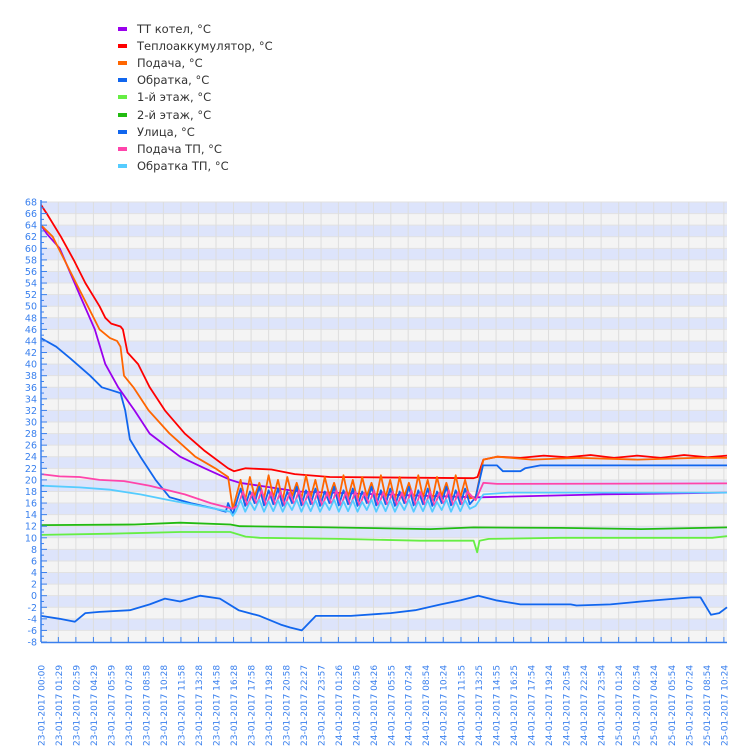 This screenshot has height=750, width=750. Describe the element at coordinates (170, 62) in the screenshot. I see `legend-label: Подача, °C` at that location.